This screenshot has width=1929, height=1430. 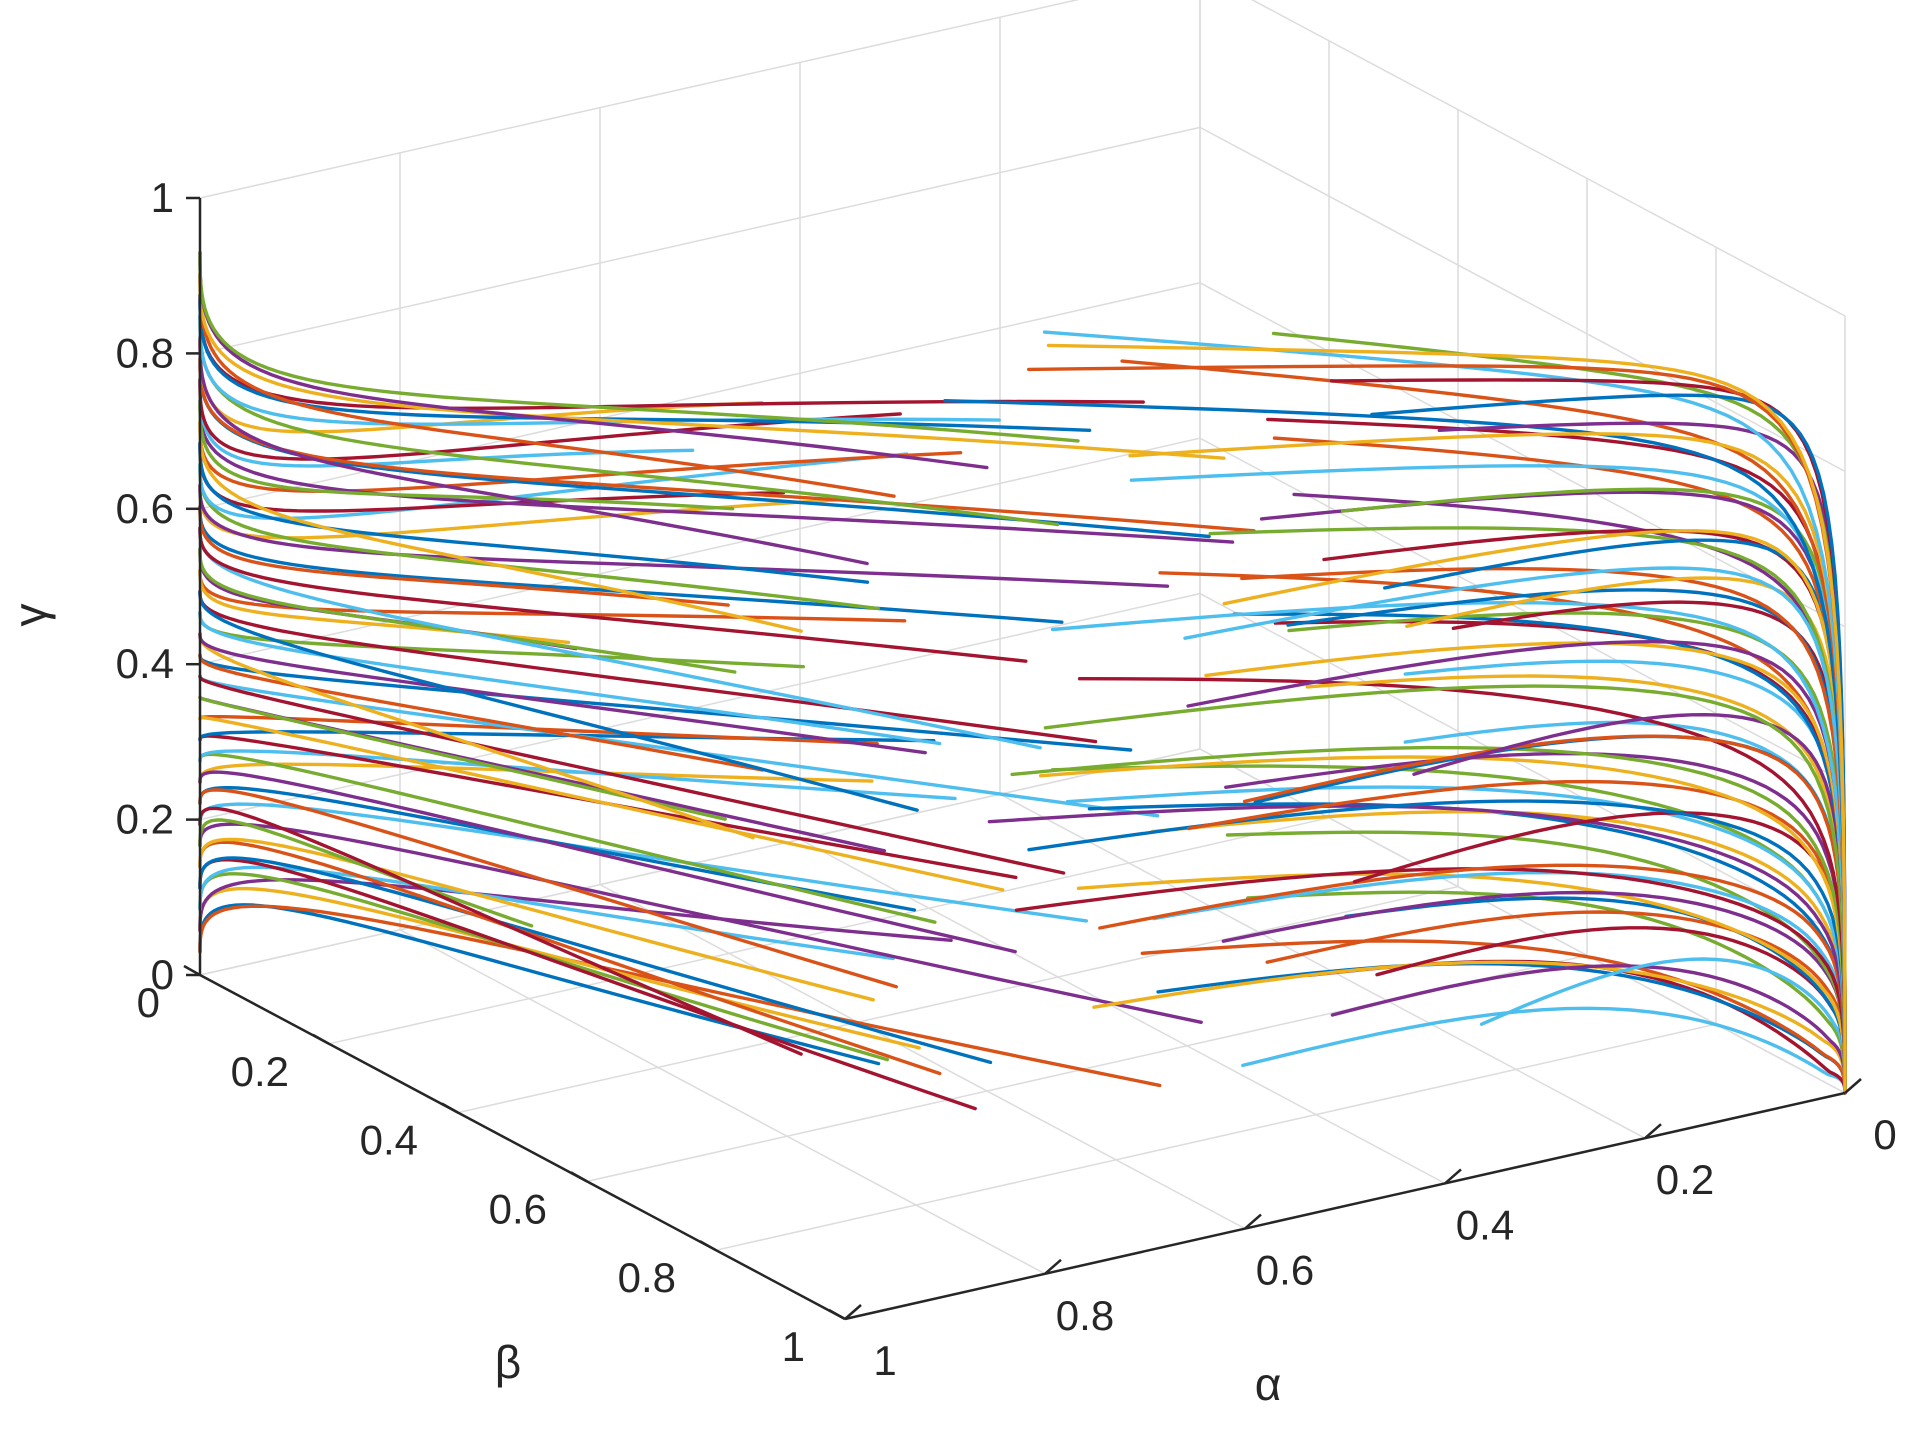 I want to click on x-tick-label: 0.6, so click(x=1285, y=1270).